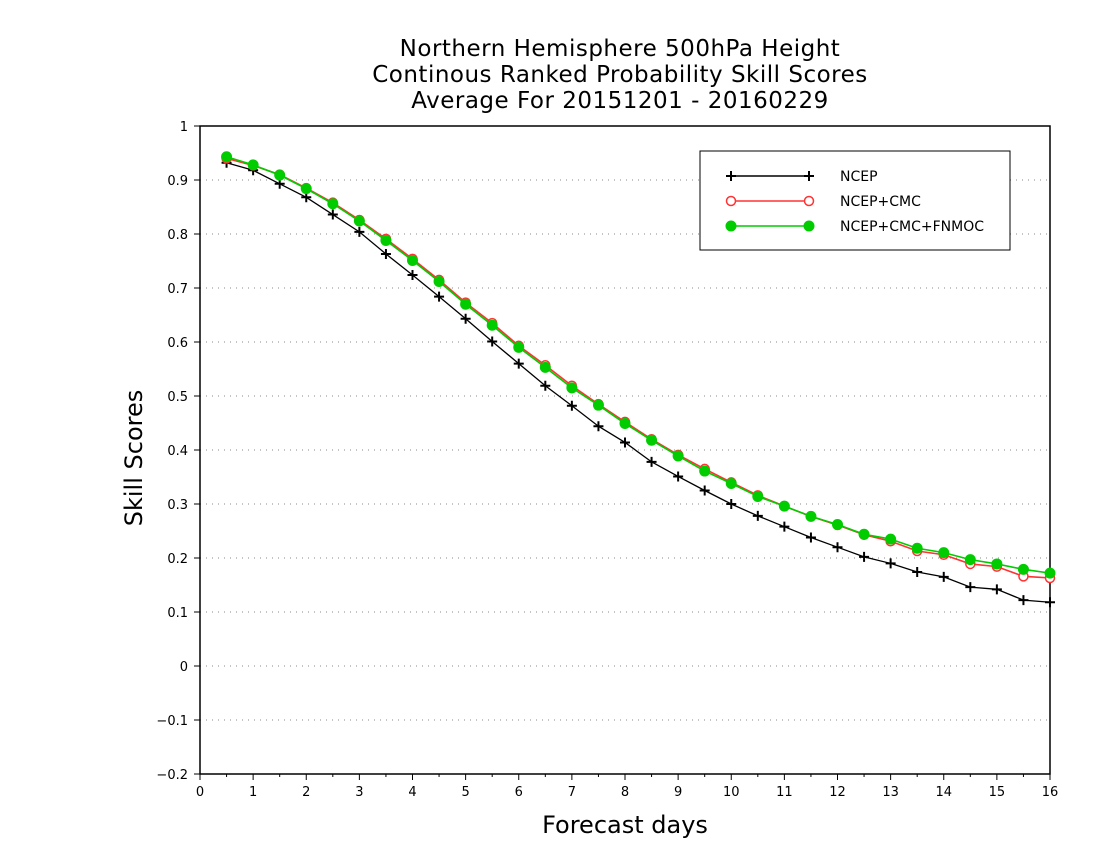 The image size is (1100, 850). Describe the element at coordinates (177, 343) in the screenshot. I see `y-tick-label: 0.6` at that location.